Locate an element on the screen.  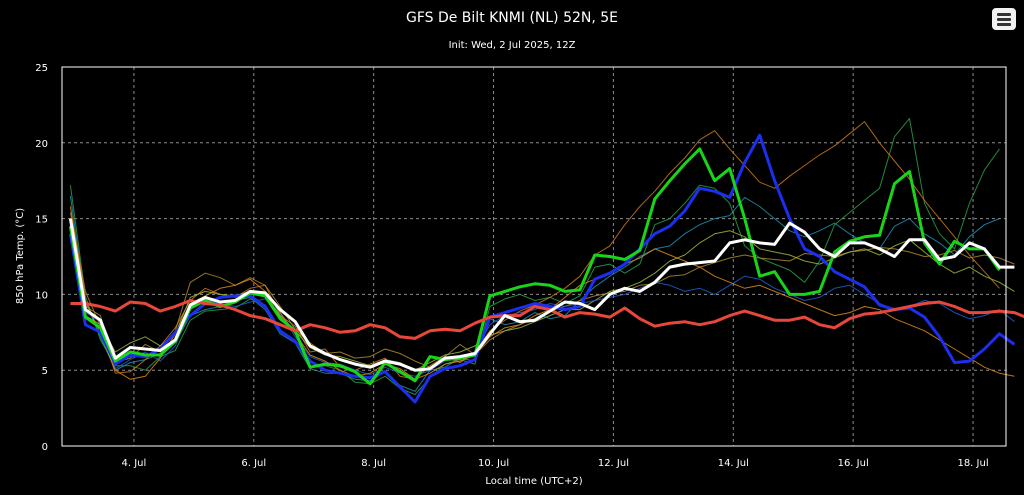
chart-subtitle: Init: Wed, 2 Jul 2025, 12Z is located at coordinates (512, 45).